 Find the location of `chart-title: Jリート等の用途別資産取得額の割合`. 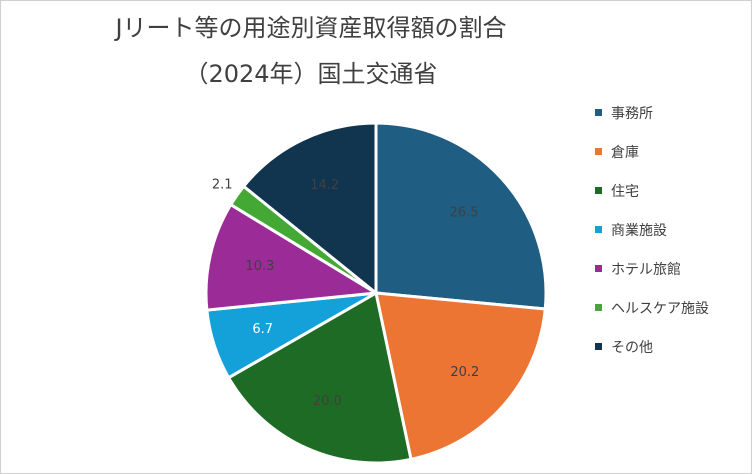

chart-title: Jリート等の用途別資産取得額の割合 is located at coordinates (311, 28).